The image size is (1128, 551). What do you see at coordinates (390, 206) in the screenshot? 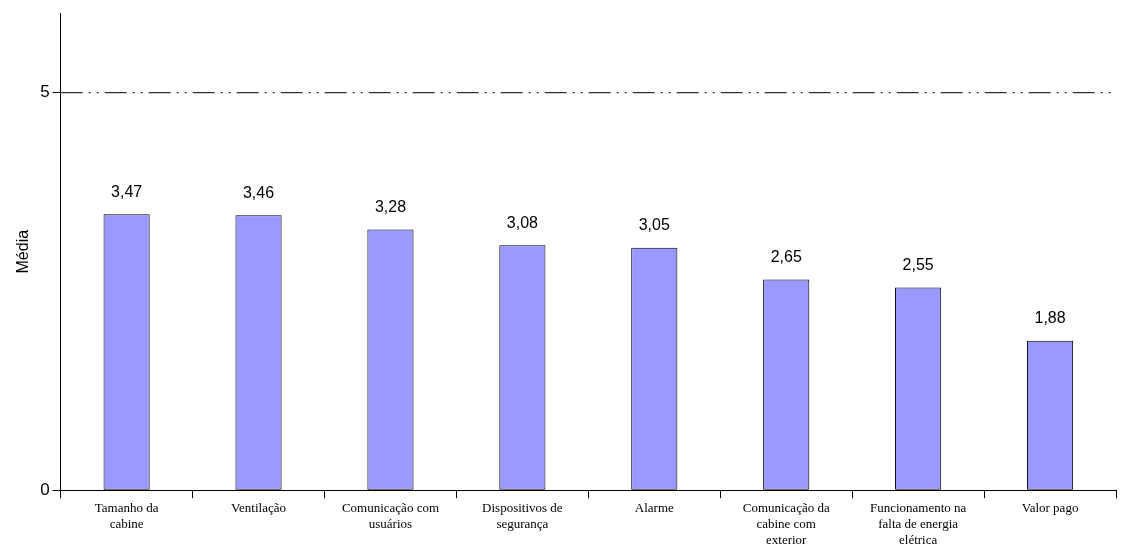
I see `data-label: 3,28` at bounding box center [390, 206].